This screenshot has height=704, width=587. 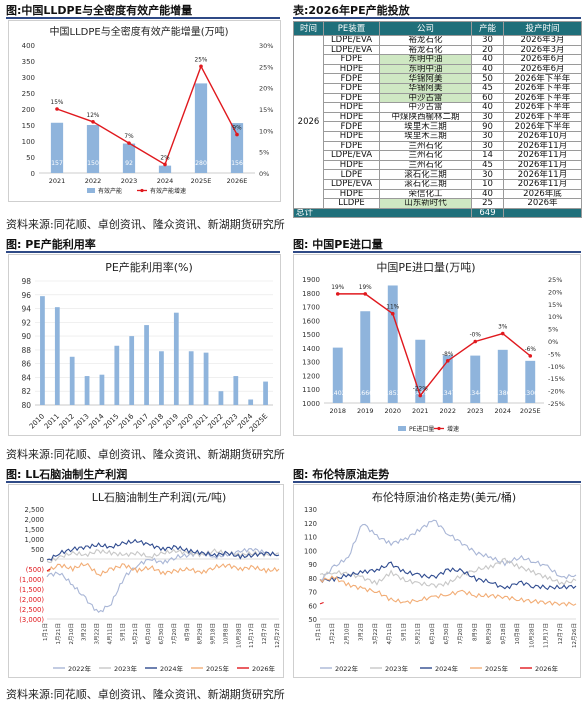 What do you see at coordinates (26, 405) in the screenshot?
I see `y-tick-label: 80` at bounding box center [26, 405].